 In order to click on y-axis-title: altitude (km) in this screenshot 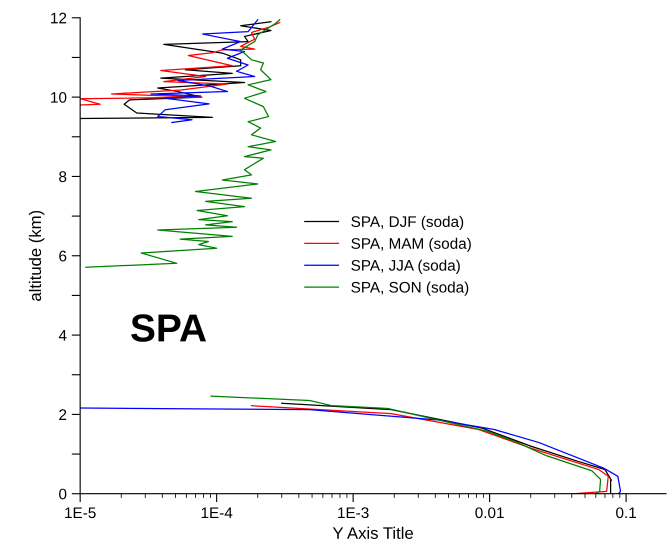, I will do `click(36, 255)`.